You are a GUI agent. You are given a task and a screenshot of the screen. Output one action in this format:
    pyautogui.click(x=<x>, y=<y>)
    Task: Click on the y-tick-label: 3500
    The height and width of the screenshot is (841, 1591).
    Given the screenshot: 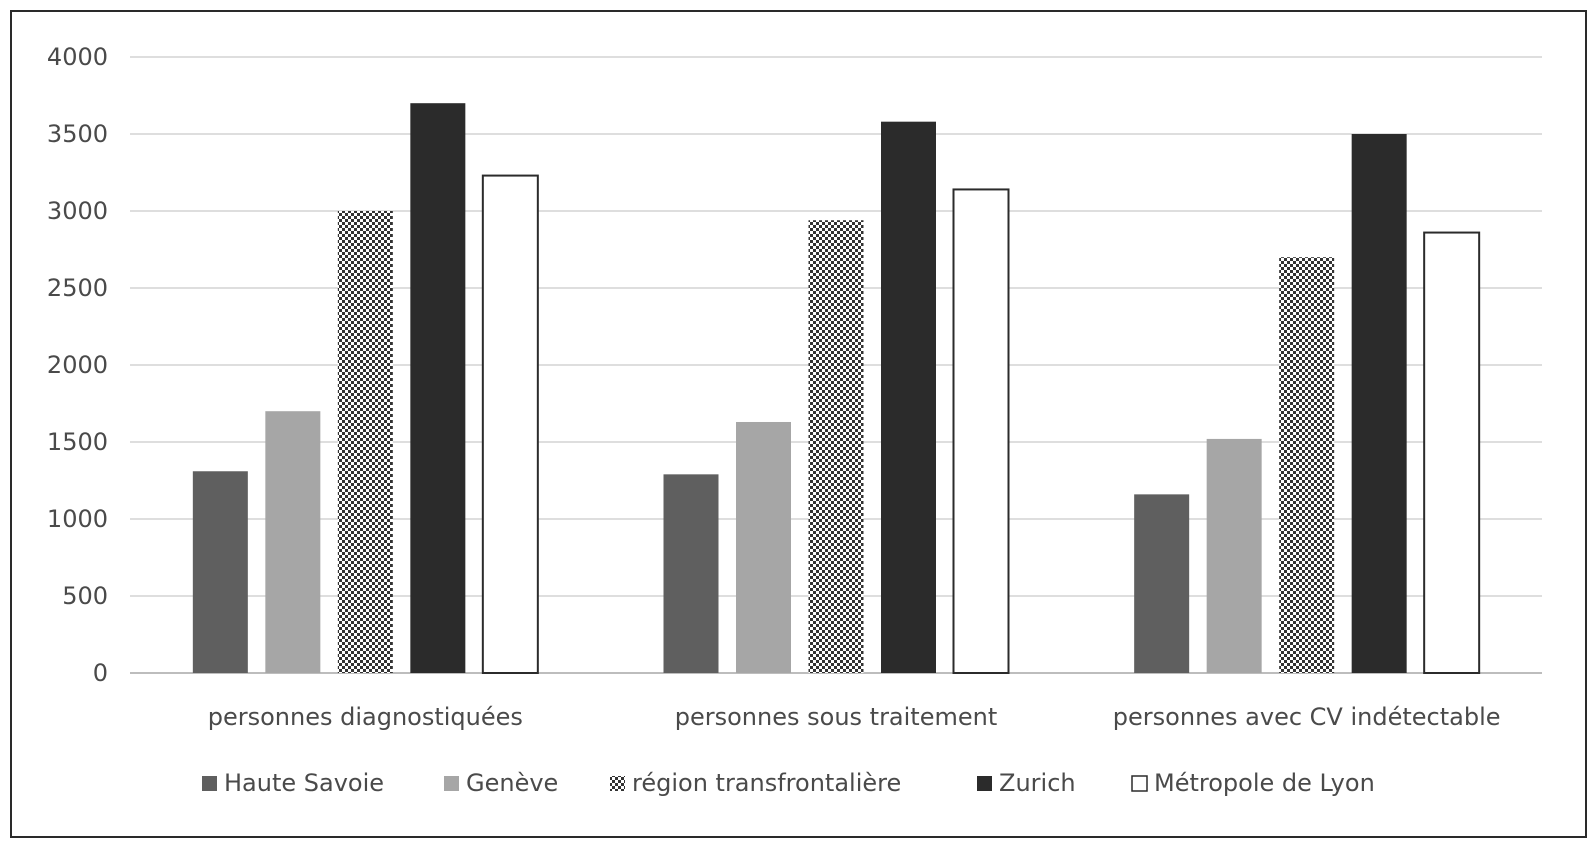 What is the action you would take?
    pyautogui.click(x=77, y=134)
    